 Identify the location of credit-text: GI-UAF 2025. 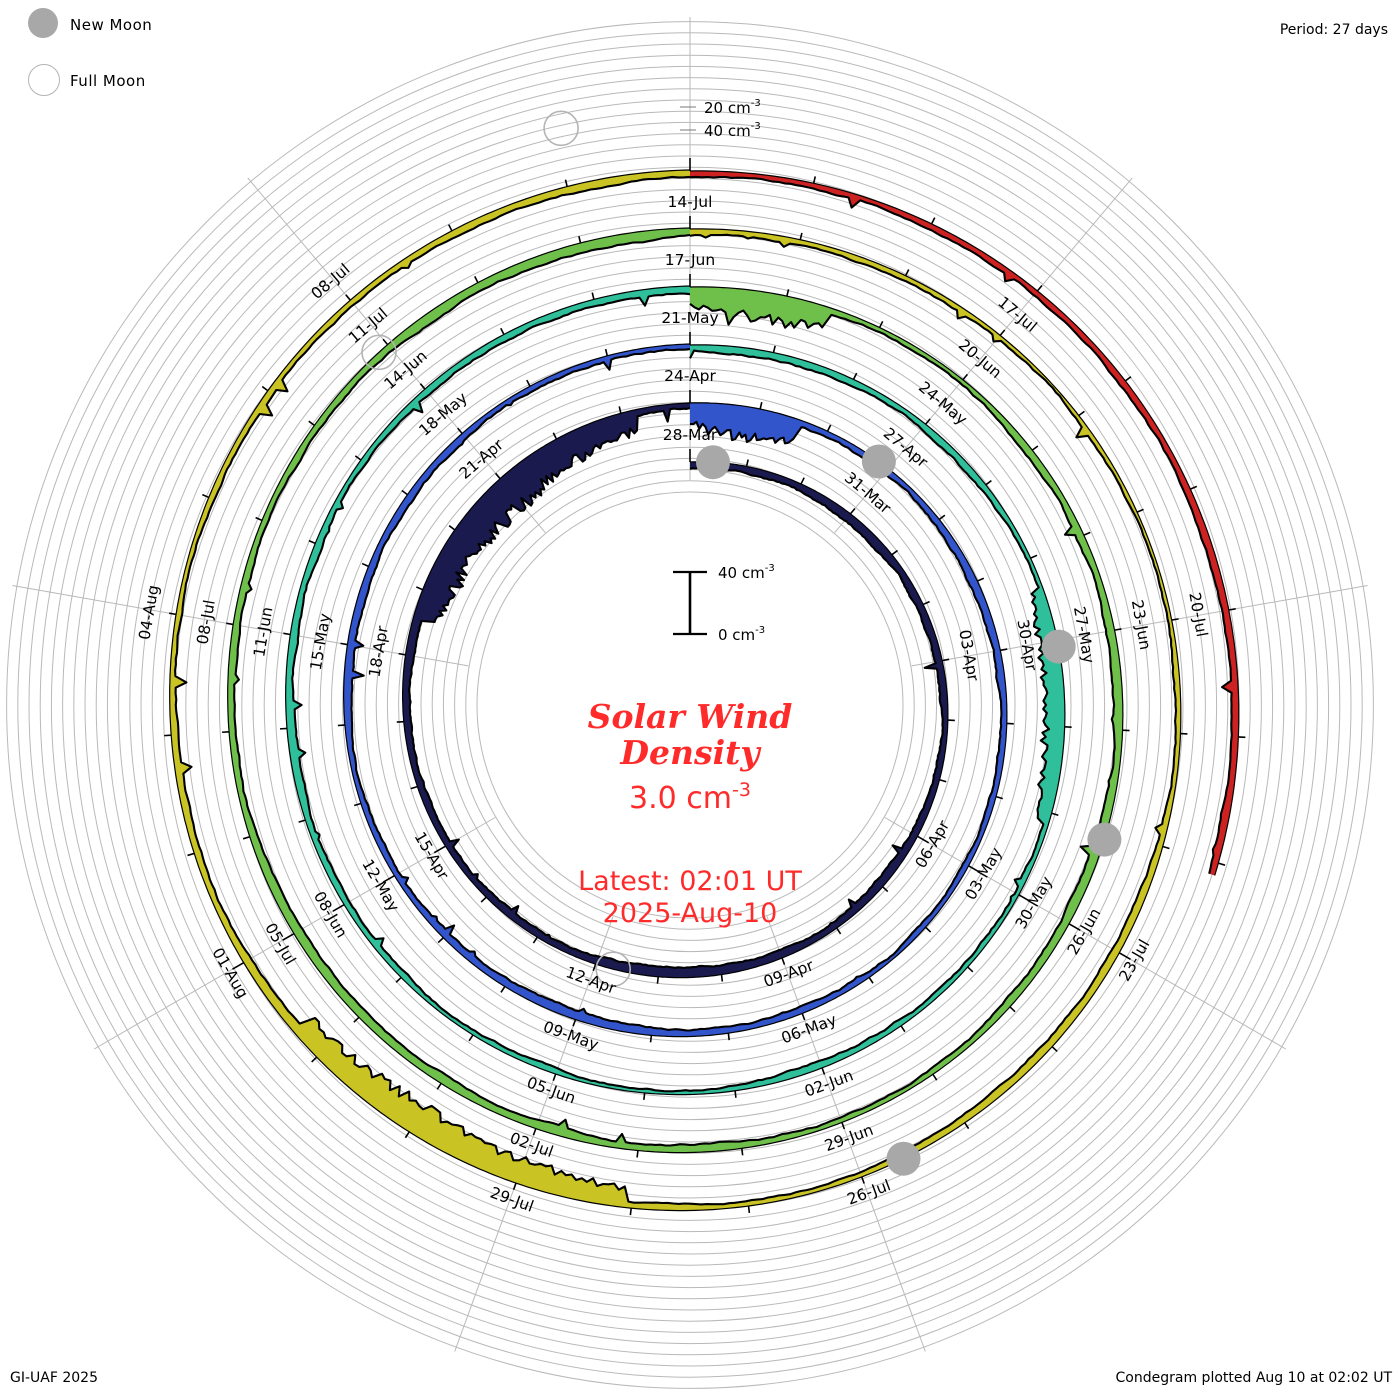
(54, 1378).